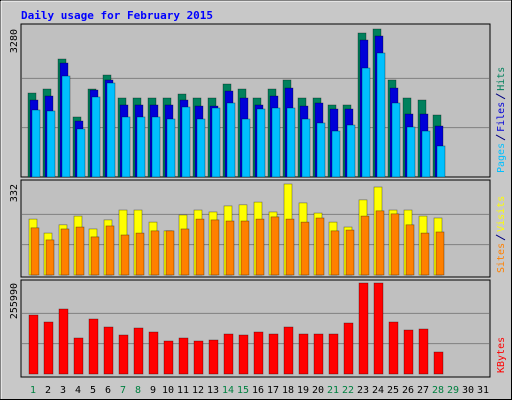 The image size is (512, 400). Describe the element at coordinates (483, 390) in the screenshot. I see `x-tick-label: 31` at that location.